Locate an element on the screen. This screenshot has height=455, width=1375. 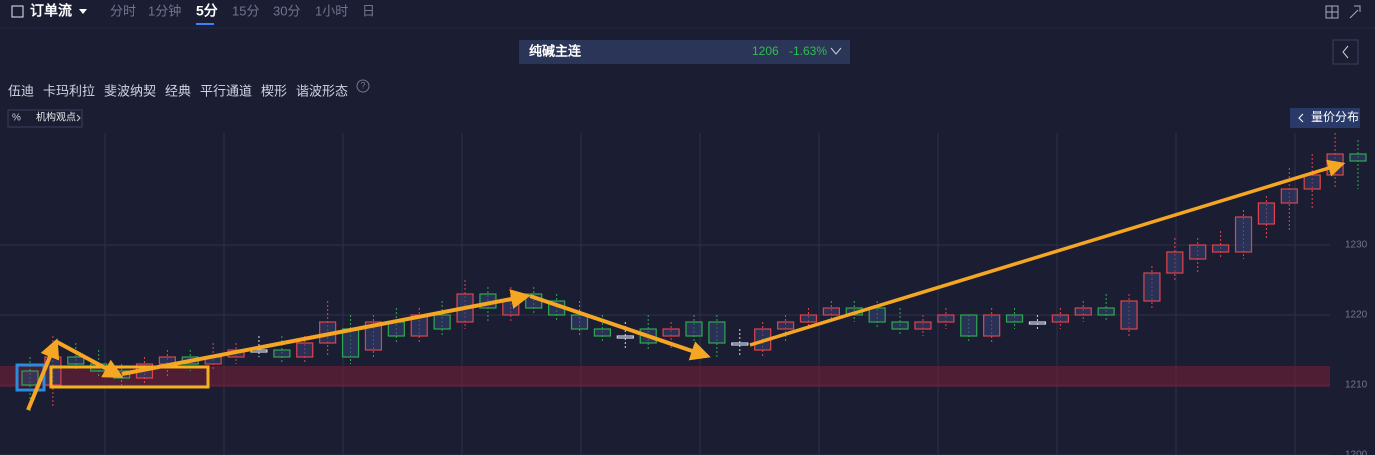
pattern-tool: 谐波形态 is located at coordinates (322, 90).